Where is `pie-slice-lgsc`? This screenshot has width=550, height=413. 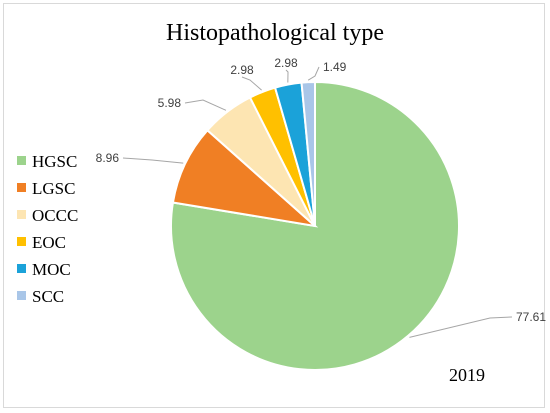
pie-slice-lgsc is located at coordinates (245, 178).